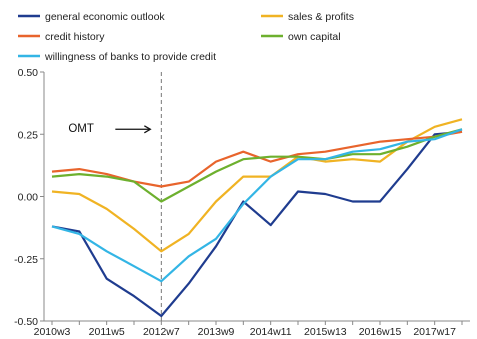  What do you see at coordinates (28, 135) in the screenshot?
I see `y-tick-label: 0.25` at bounding box center [28, 135].